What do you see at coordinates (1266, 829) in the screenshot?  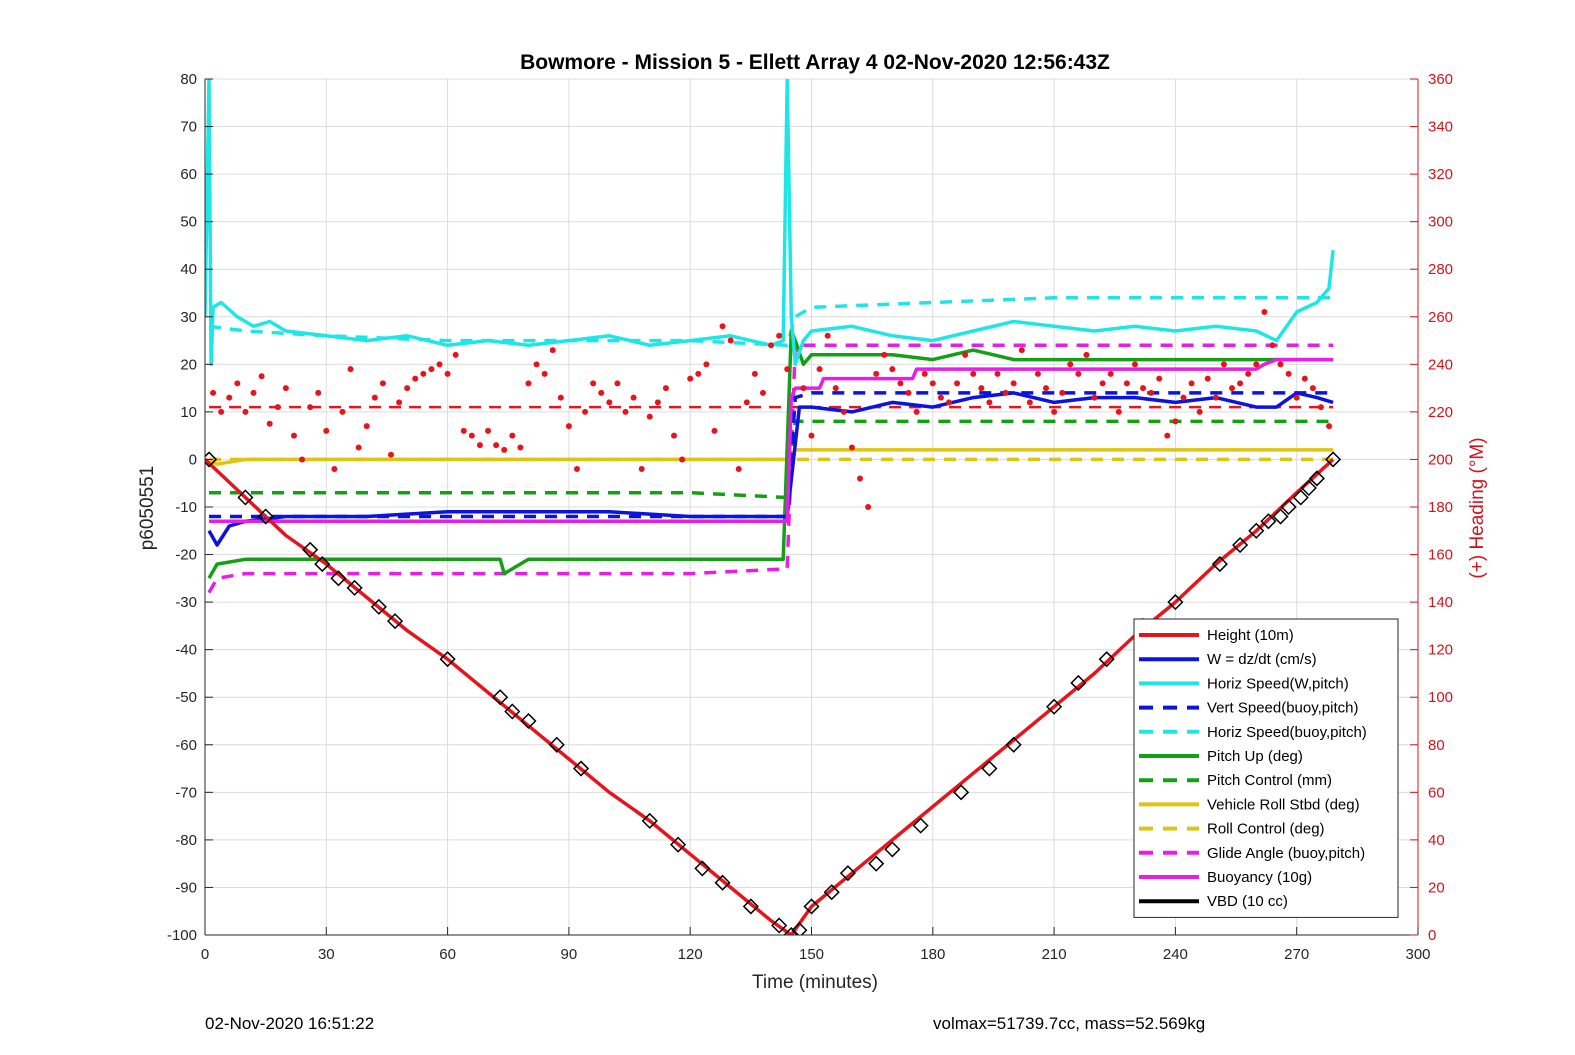 I see `legend-label: Roll Control (deg)` at bounding box center [1266, 829].